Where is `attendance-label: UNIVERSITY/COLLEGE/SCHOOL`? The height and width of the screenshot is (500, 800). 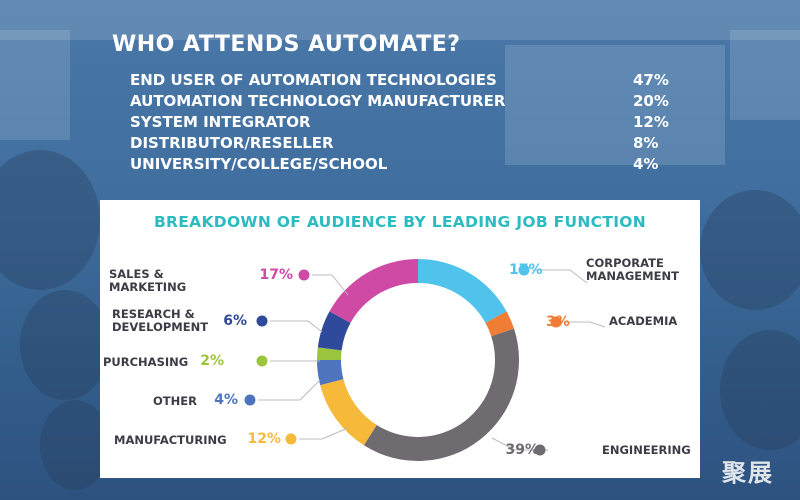 attendance-label: UNIVERSITY/COLLEGE/SCHOOL is located at coordinates (259, 164).